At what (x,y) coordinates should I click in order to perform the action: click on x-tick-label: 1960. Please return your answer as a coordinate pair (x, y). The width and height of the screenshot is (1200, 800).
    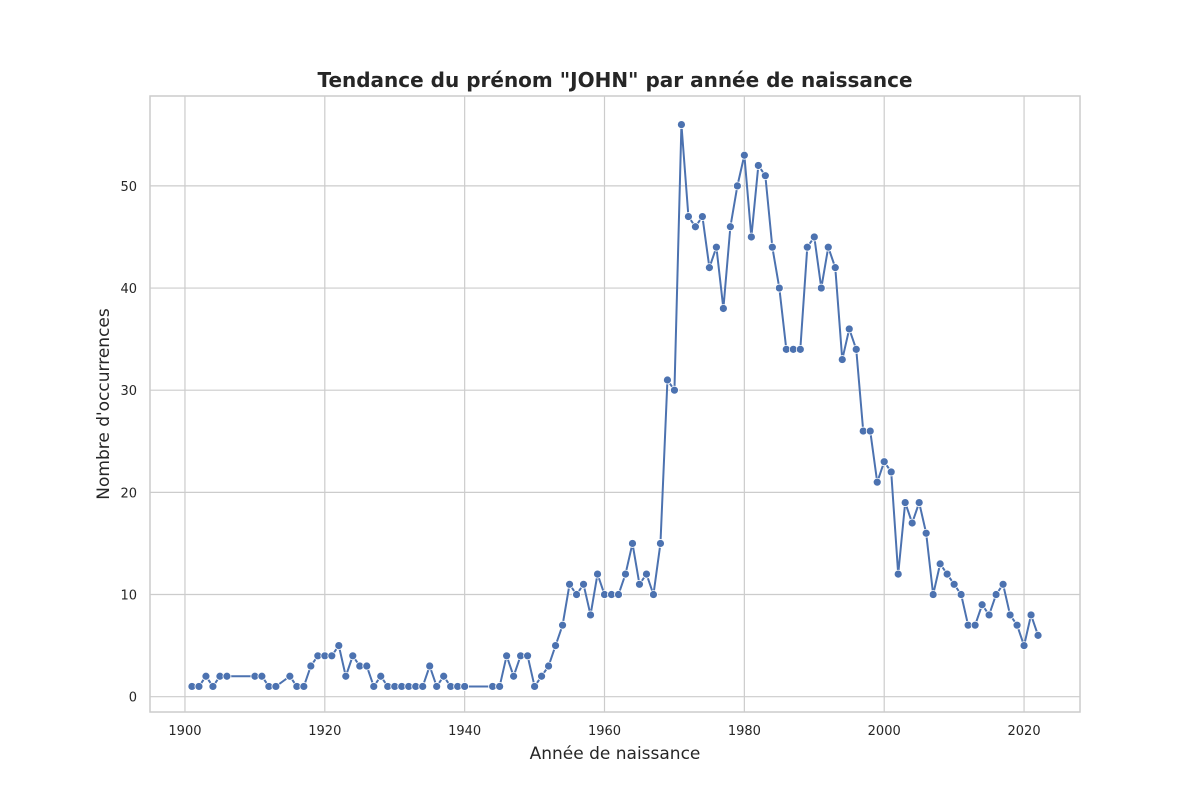
    Looking at the image, I should click on (604, 731).